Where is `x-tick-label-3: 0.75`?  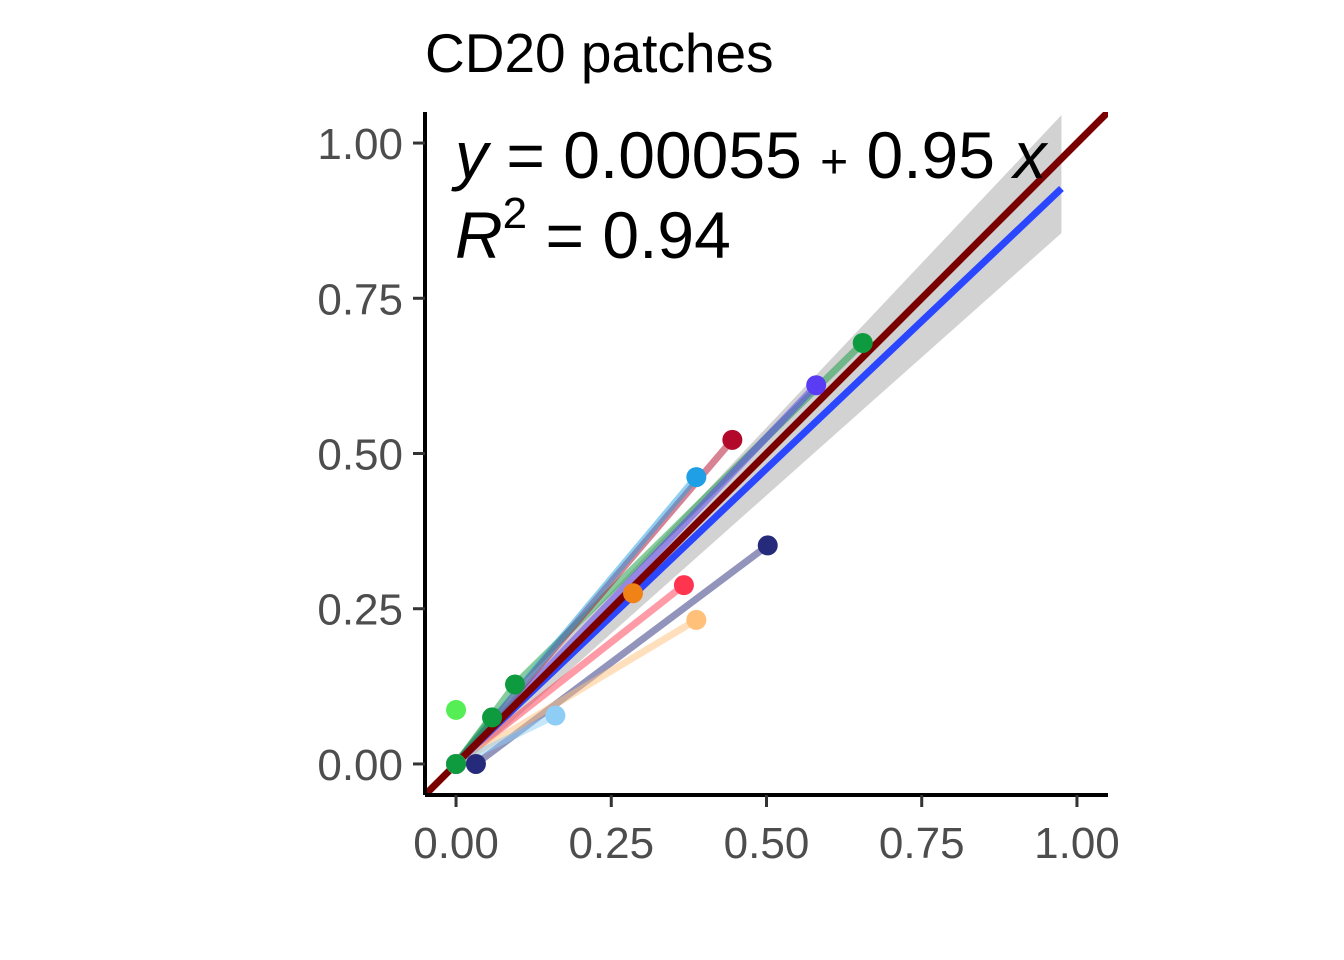 x-tick-label-3: 0.75 is located at coordinates (922, 843).